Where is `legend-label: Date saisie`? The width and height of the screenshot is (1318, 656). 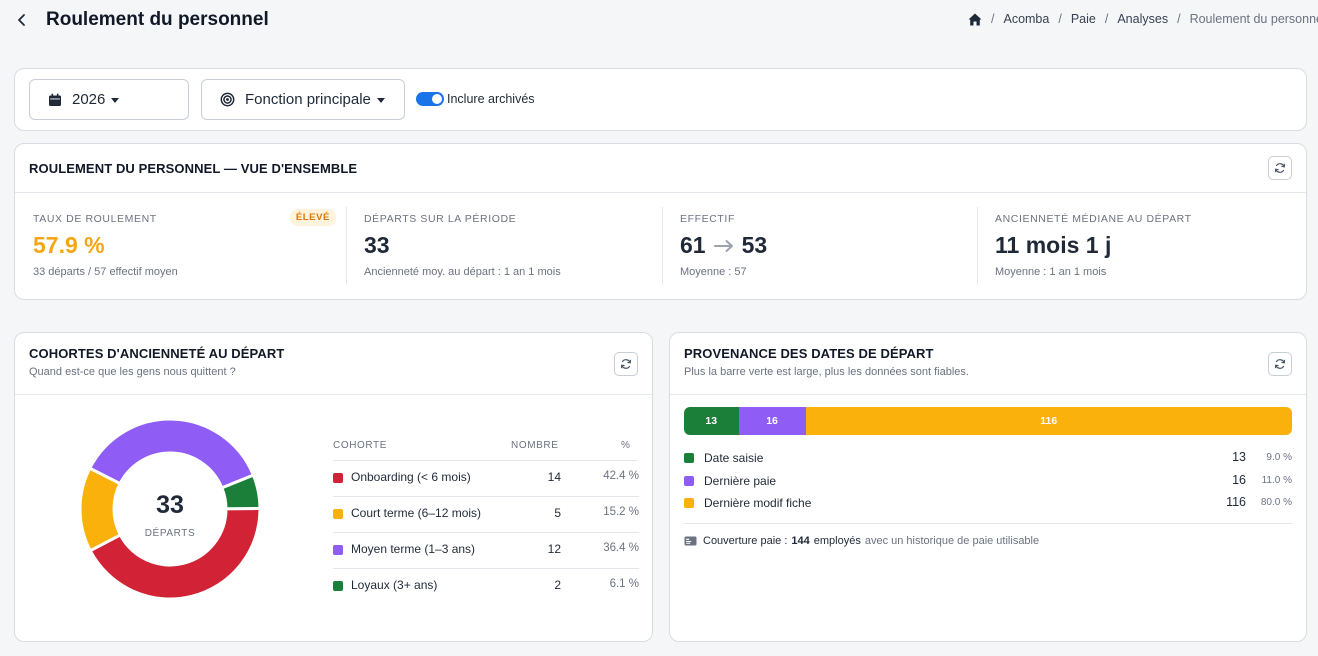 legend-label: Date saisie is located at coordinates (734, 458).